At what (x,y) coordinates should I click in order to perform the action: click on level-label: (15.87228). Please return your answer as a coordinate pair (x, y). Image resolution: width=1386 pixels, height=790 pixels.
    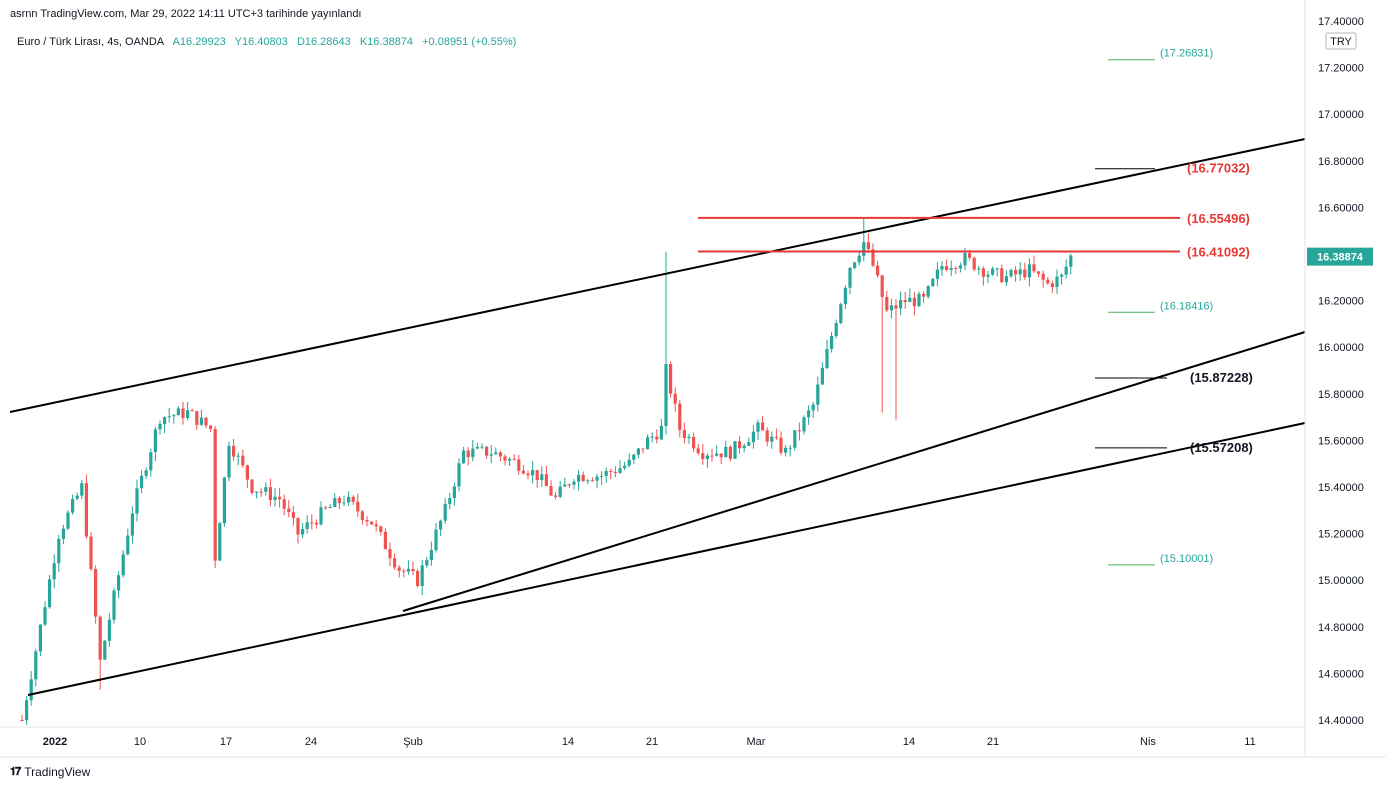
    Looking at the image, I should click on (1221, 377).